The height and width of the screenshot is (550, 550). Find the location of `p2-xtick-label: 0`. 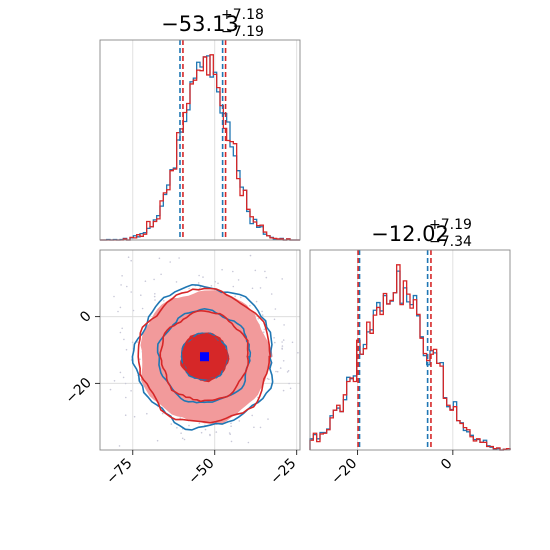

p2-xtick-label: 0 is located at coordinates (447, 465).